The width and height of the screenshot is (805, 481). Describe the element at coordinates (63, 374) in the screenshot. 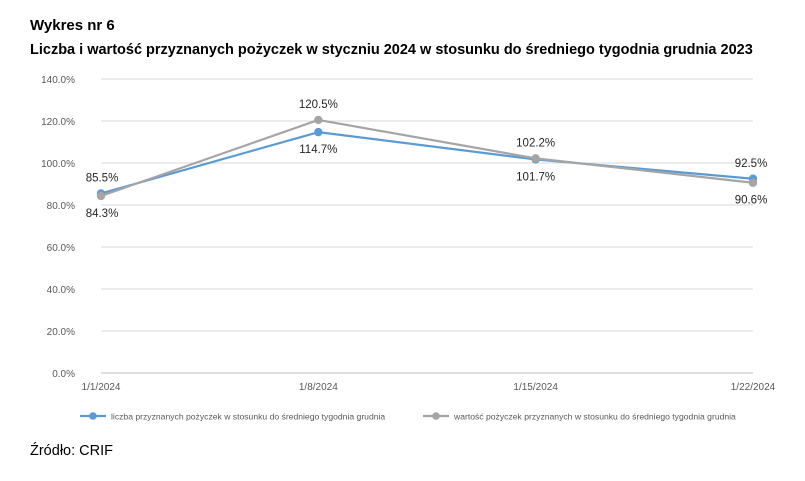

I see `y-tick-label: 0.0%` at that location.